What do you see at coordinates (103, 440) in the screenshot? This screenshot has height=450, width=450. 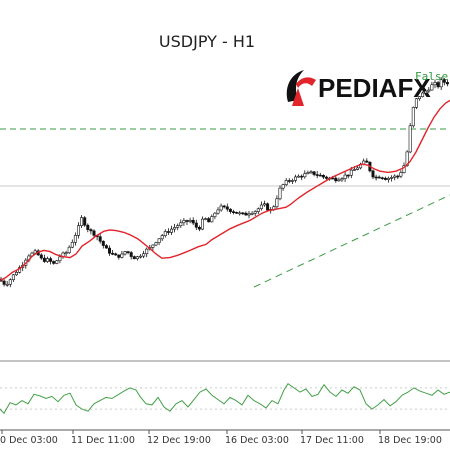 I see `x-tick-label: 11 Dec 11:00` at bounding box center [103, 440].